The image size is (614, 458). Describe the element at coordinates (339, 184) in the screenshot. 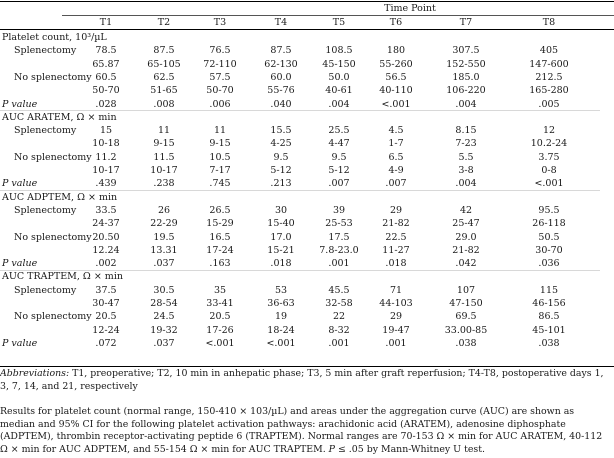

I see `cell-t5: .007` at that location.